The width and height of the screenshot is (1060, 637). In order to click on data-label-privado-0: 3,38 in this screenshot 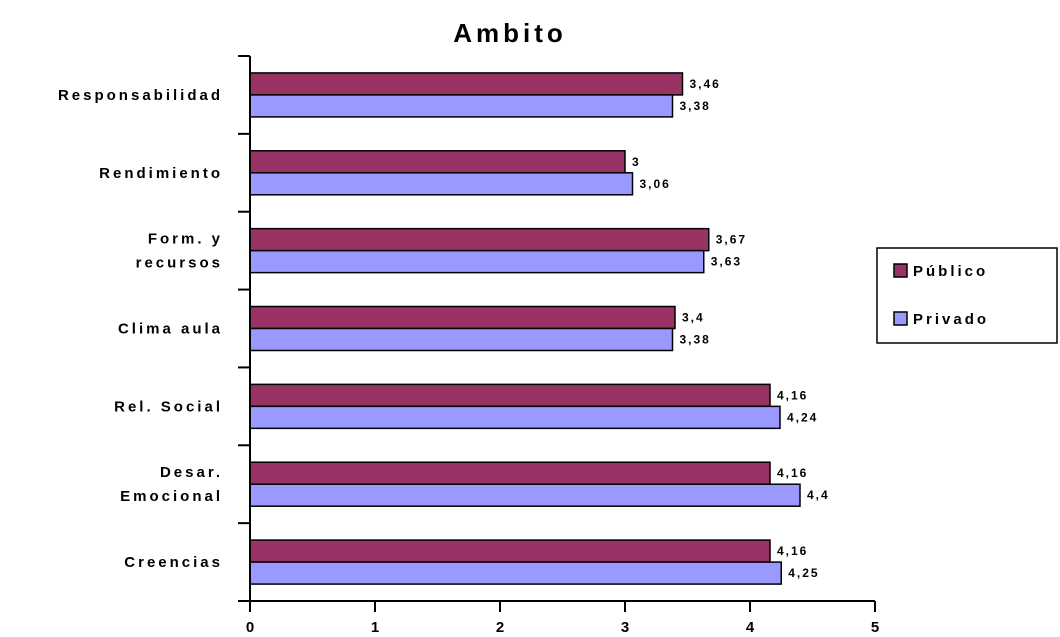, I will do `click(695, 106)`.